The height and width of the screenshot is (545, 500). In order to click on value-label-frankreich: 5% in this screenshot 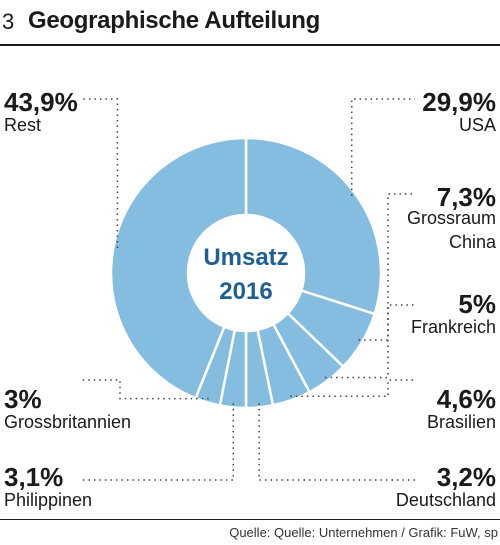, I will do `click(477, 304)`.